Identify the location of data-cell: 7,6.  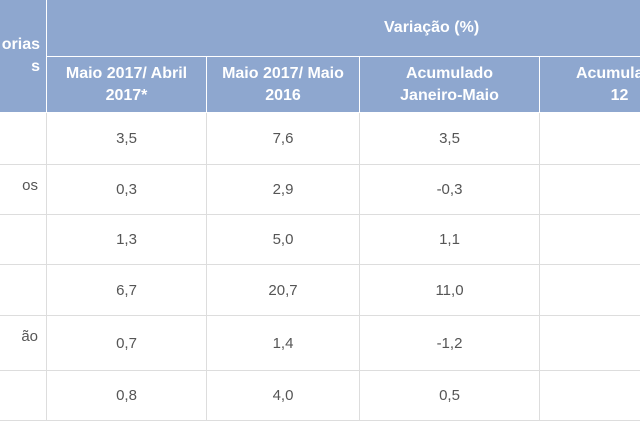
(283, 139).